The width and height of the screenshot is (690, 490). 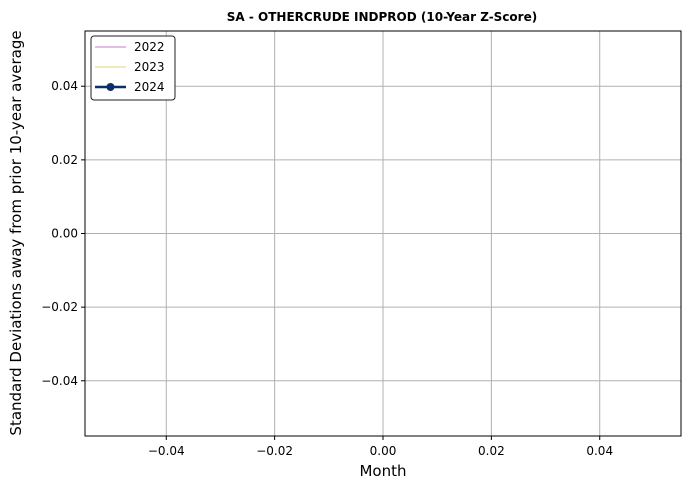 What do you see at coordinates (149, 47) in the screenshot?
I see `legend-label-2022: 2022` at bounding box center [149, 47].